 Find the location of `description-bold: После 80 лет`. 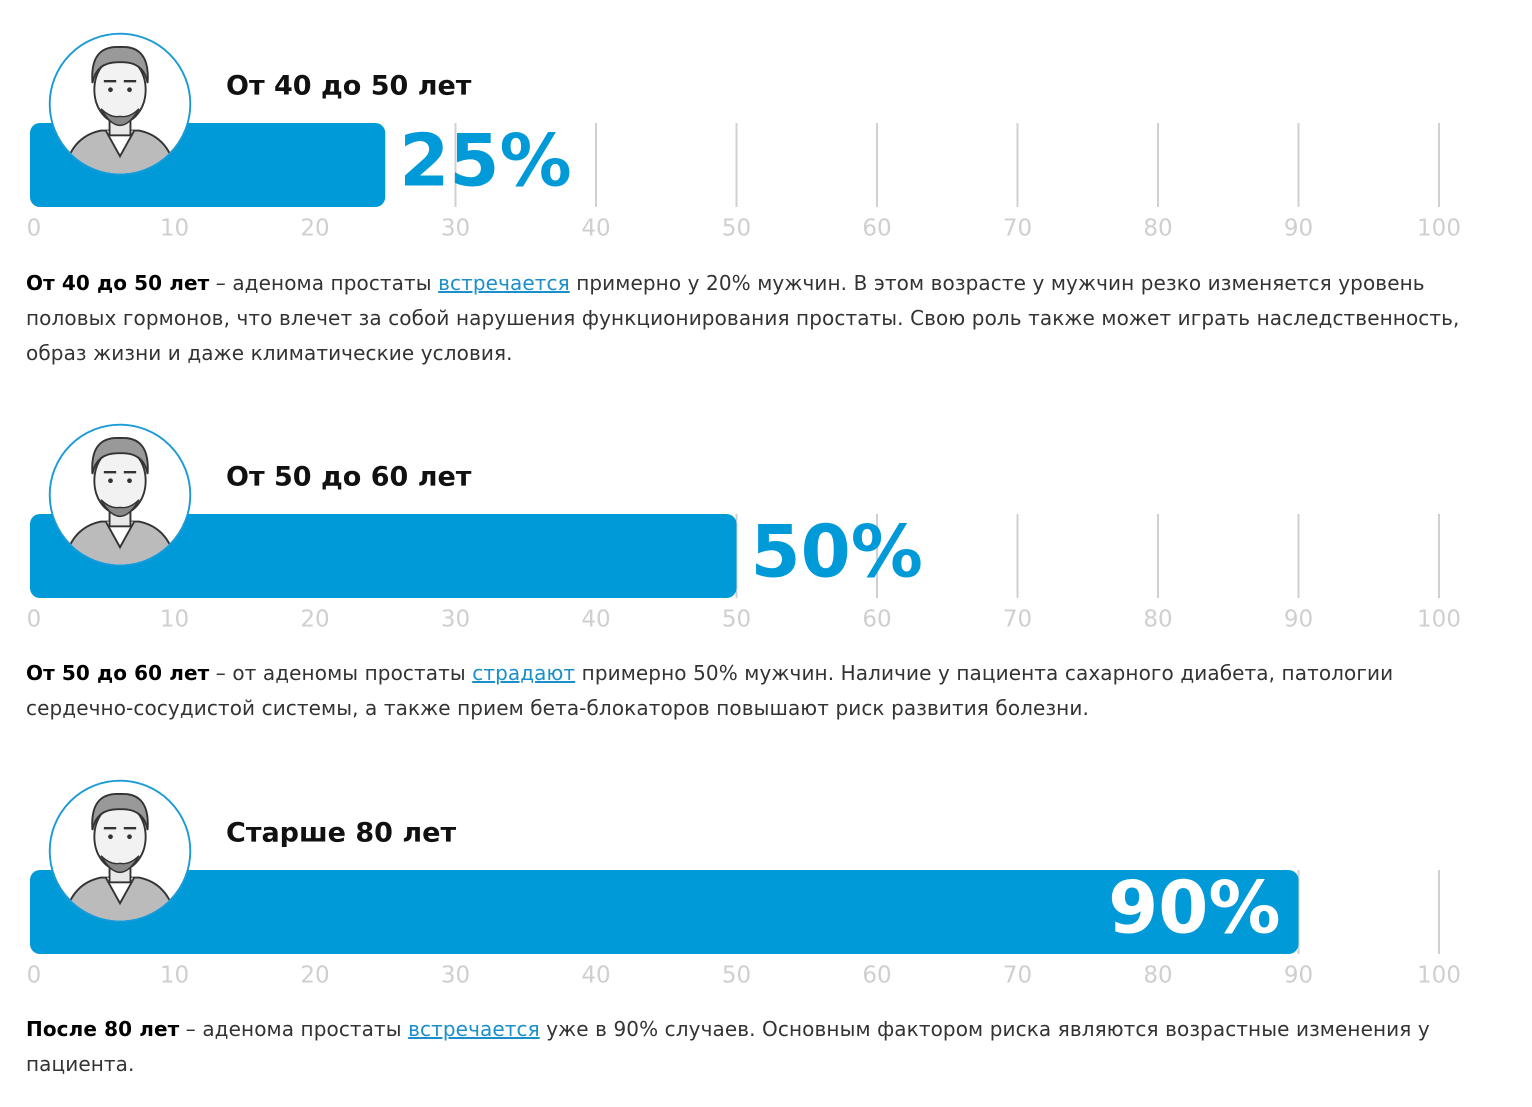

description-bold: После 80 лет is located at coordinates (103, 1029).